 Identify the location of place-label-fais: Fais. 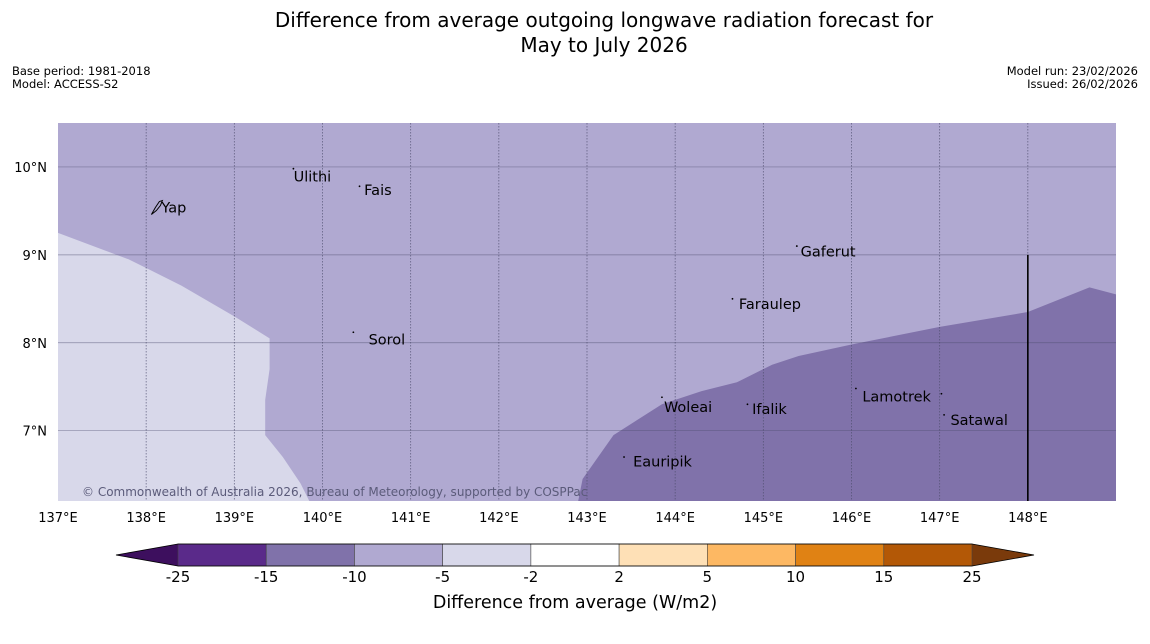
(377, 191).